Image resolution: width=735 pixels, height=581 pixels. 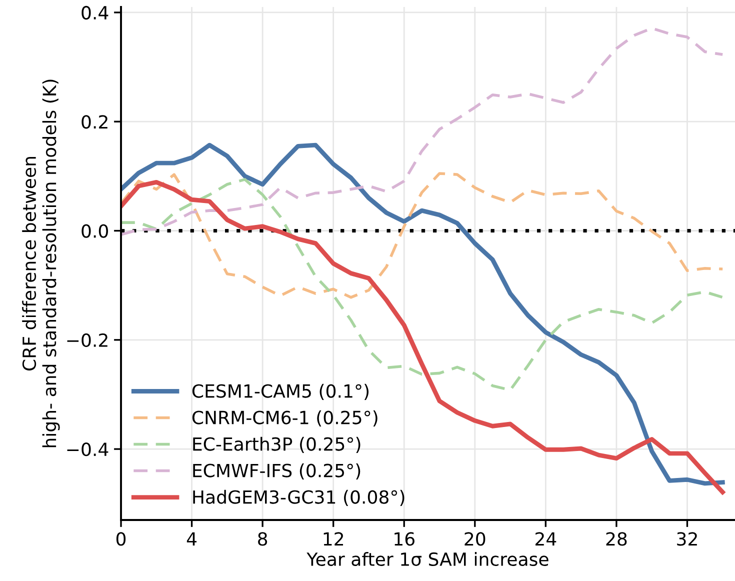 What do you see at coordinates (404, 539) in the screenshot?
I see `x-tick-label: 16` at bounding box center [404, 539].